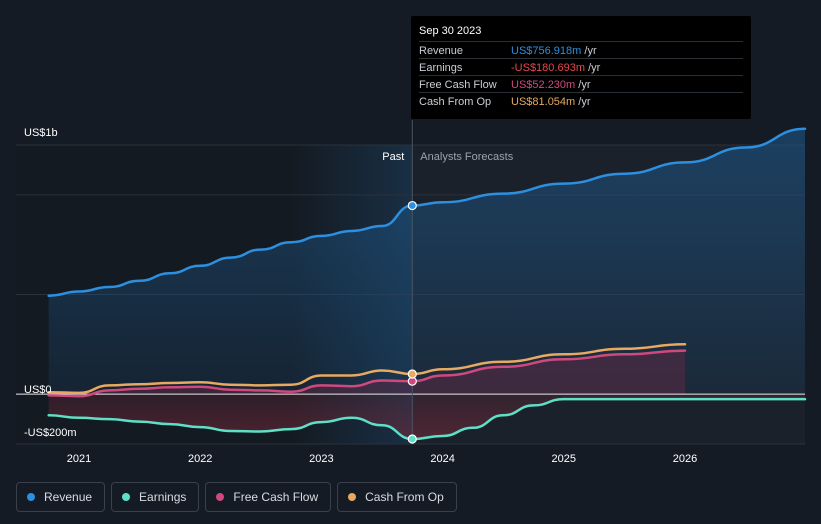  What do you see at coordinates (412, 205) in the screenshot?
I see `revenue-marker` at bounding box center [412, 205].